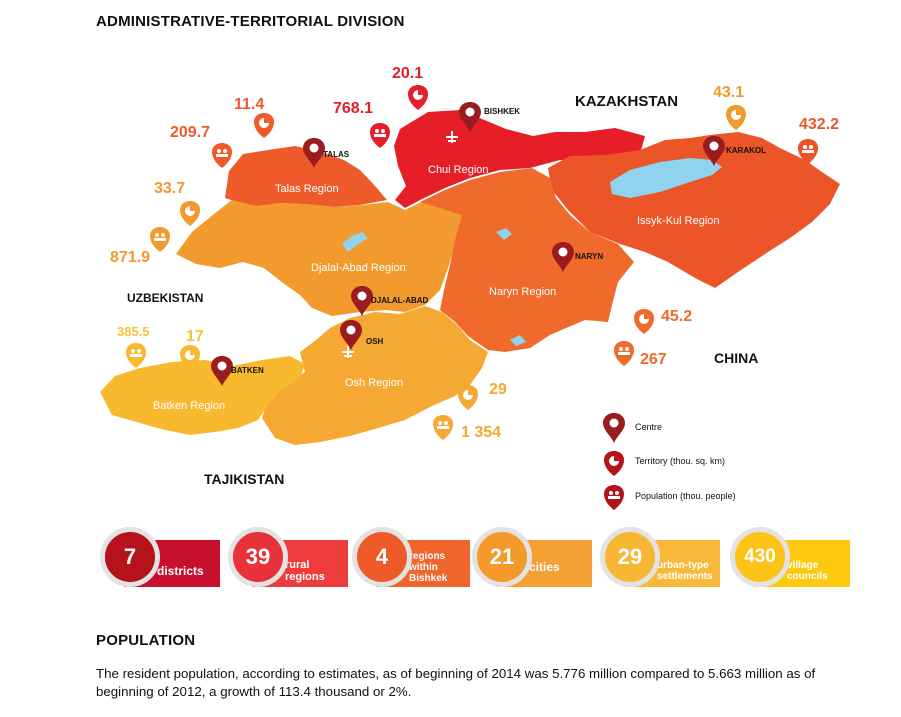 The height and width of the screenshot is (717, 901). I want to click on stat-cities: cities 21, so click(533, 558).